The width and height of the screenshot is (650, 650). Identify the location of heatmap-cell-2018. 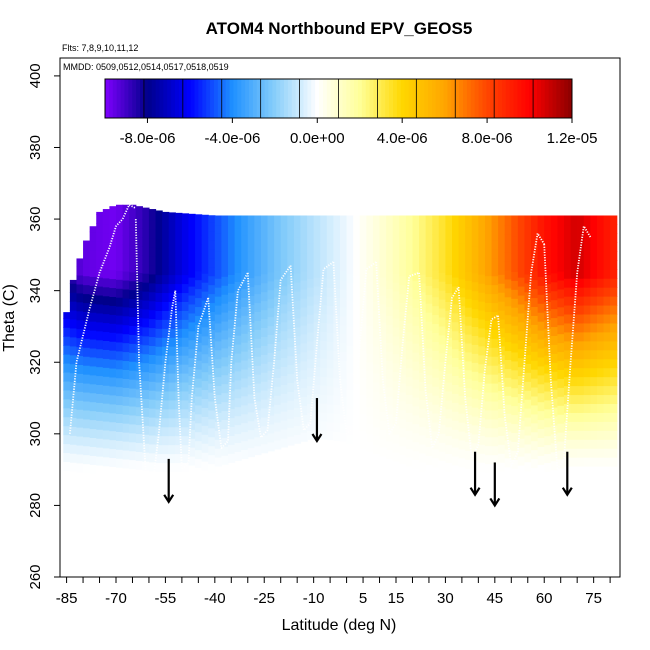
(495, 334).